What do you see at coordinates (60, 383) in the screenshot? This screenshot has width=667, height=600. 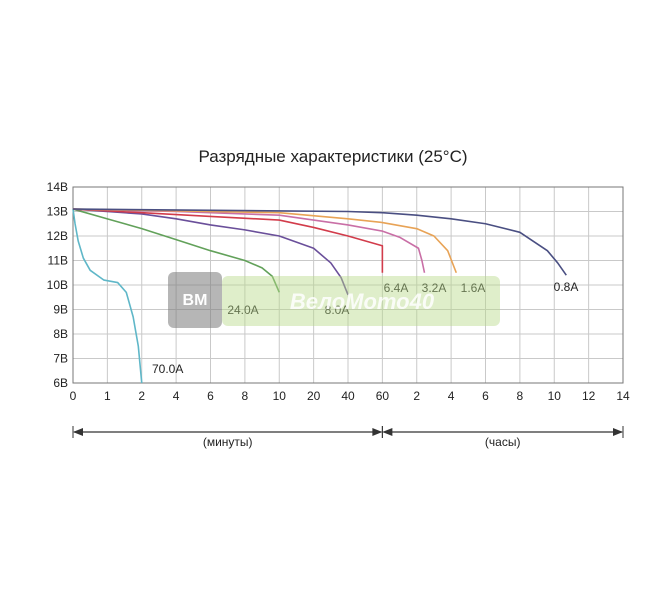 I see `y-tick-label: 6В` at bounding box center [60, 383].